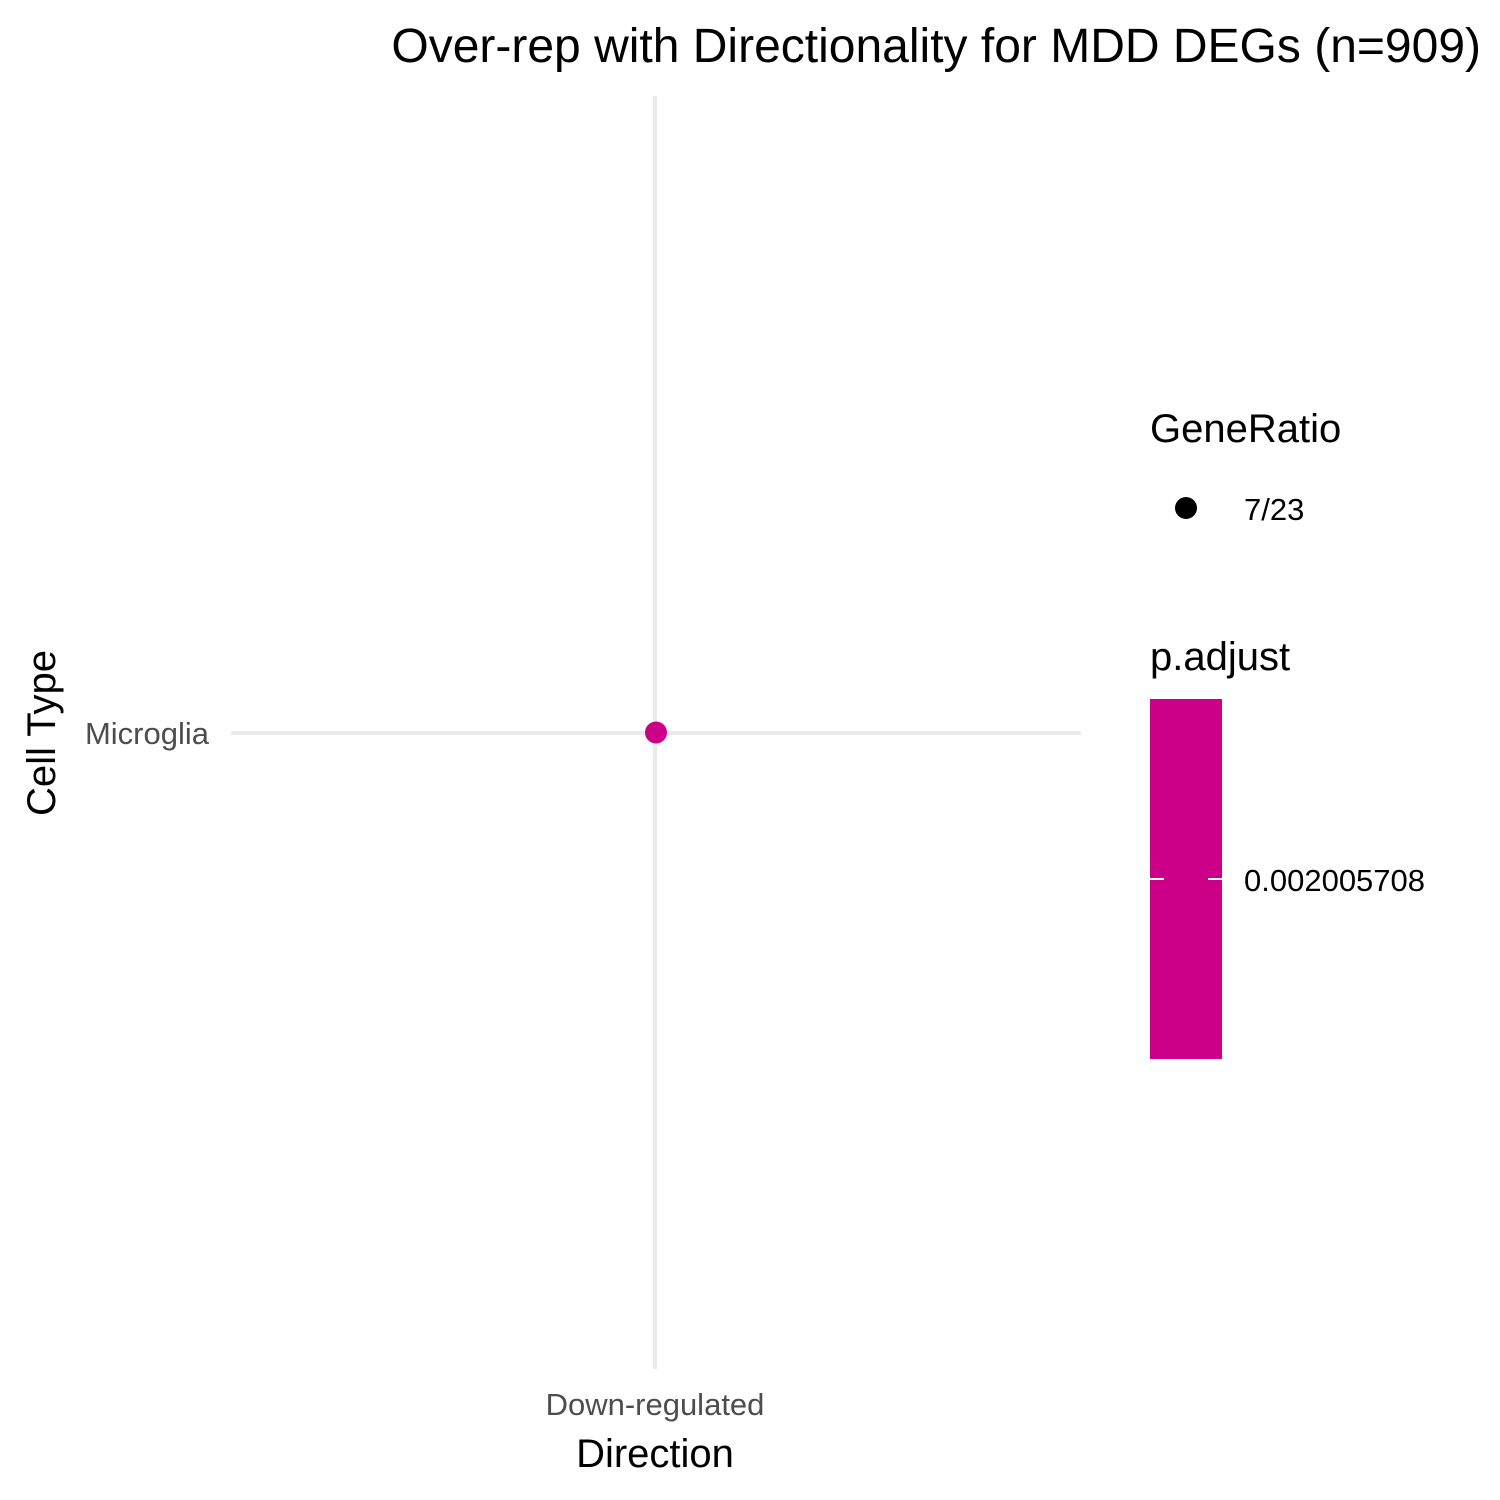 Image resolution: width=1500 pixels, height=1500 pixels. I want to click on legend-padjust-title: p.adjust, so click(1220, 657).